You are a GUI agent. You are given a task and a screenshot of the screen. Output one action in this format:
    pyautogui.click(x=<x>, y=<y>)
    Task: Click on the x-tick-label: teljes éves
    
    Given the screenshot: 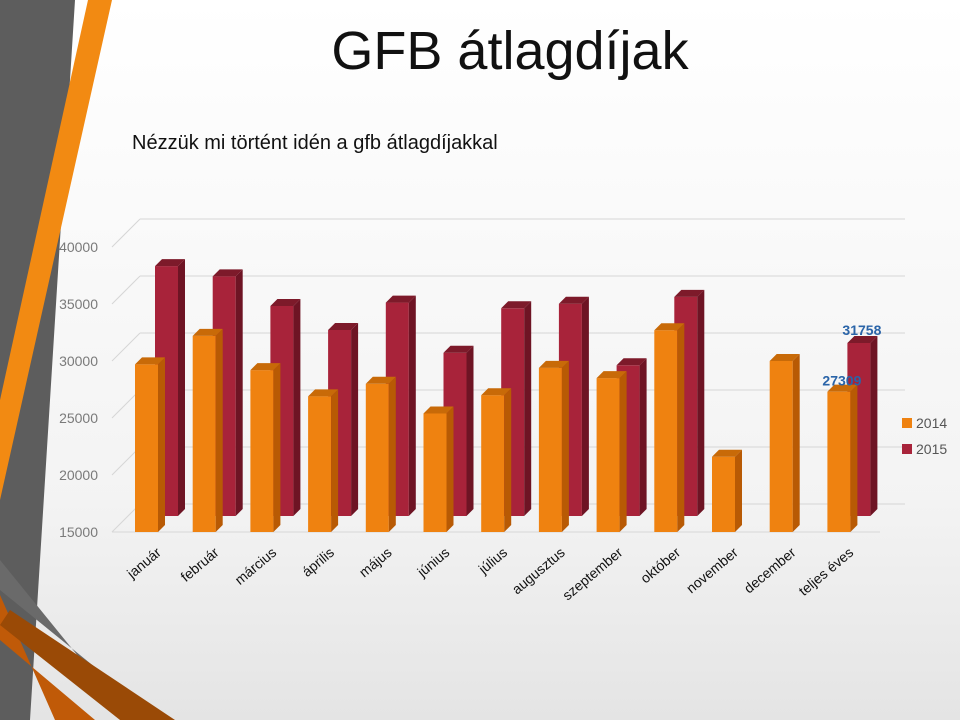 What is the action you would take?
    pyautogui.click(x=825, y=571)
    